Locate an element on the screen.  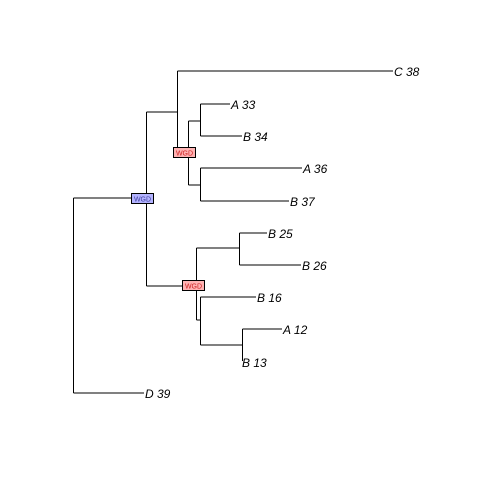
wgd-box-lower-label: WGD is located at coordinates (193, 287).